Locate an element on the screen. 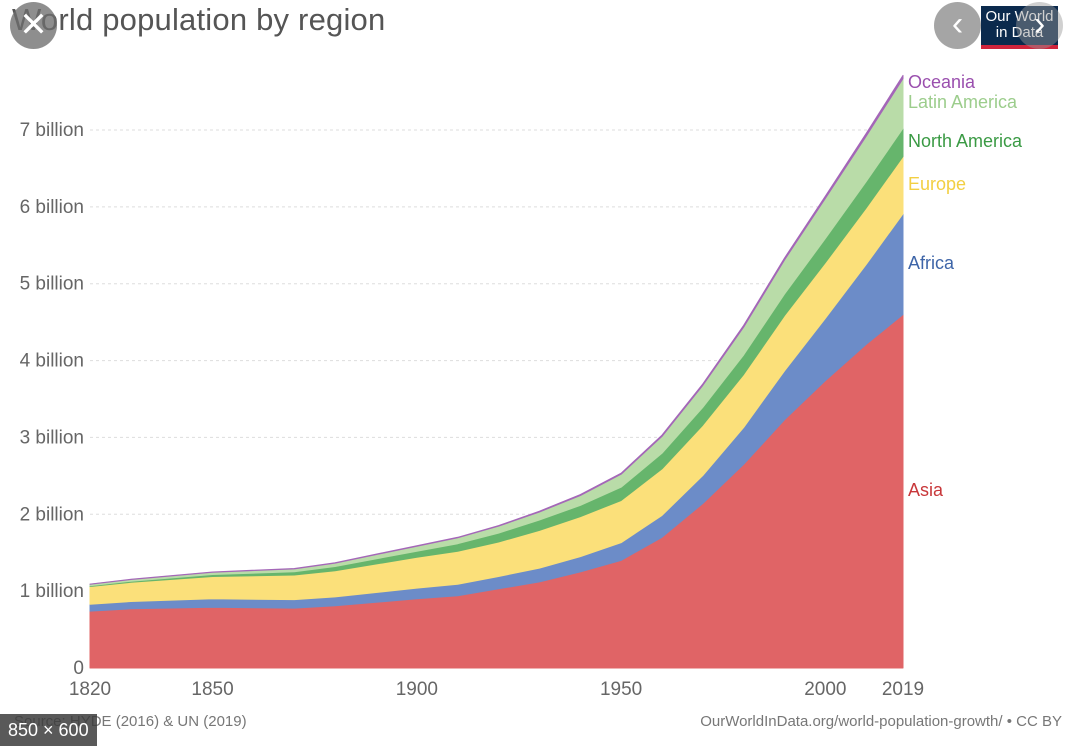  y-tick-label: 1 billion is located at coordinates (52, 591).